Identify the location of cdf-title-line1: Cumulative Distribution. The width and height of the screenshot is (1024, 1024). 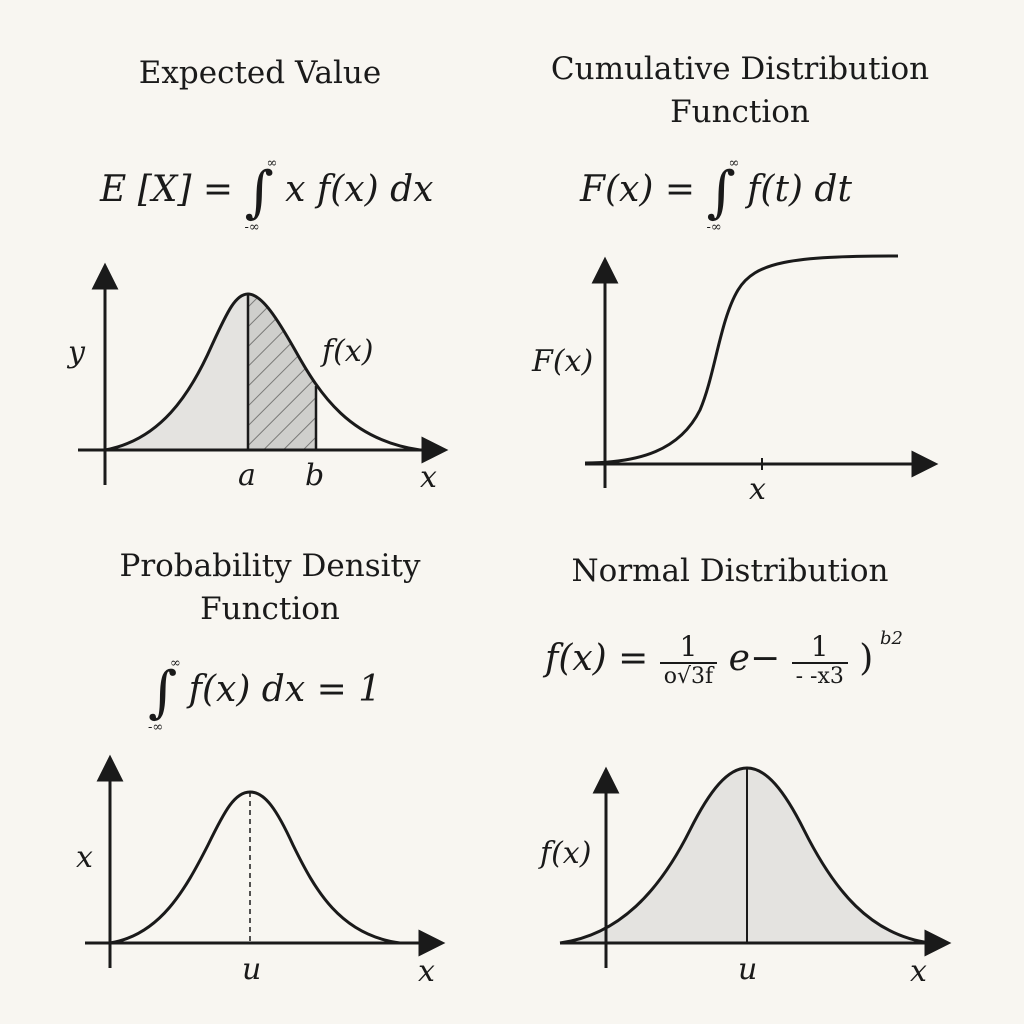
(740, 69).